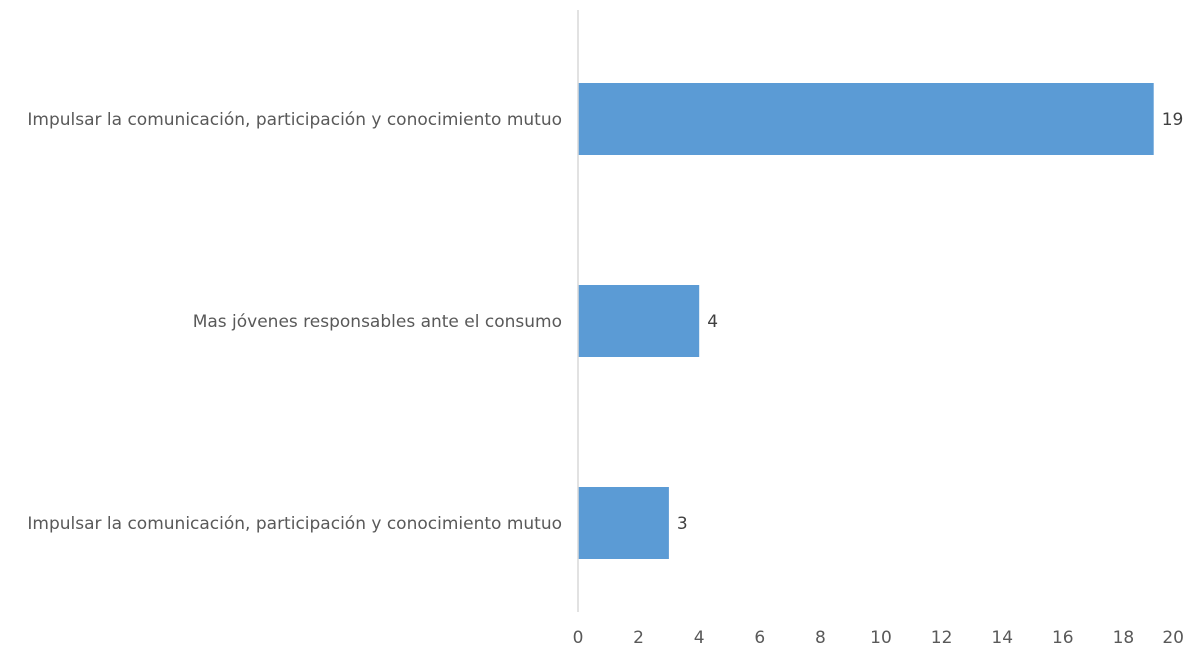 Image resolution: width=1201 pixels, height=652 pixels. What do you see at coordinates (820, 638) in the screenshot?
I see `x-tick-label-8: 8` at bounding box center [820, 638].